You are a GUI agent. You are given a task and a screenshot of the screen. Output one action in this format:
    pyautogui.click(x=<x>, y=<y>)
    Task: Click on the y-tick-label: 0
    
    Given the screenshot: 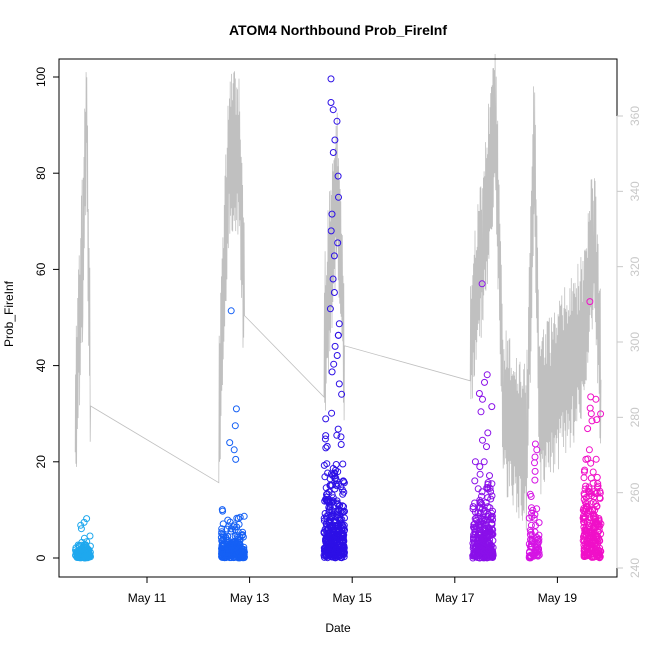 What is the action you would take?
    pyautogui.click(x=41, y=557)
    